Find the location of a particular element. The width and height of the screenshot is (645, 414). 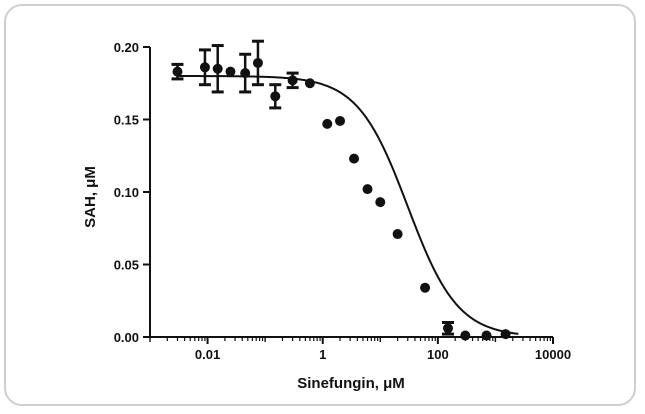

x-tick-label: 1 is located at coordinates (322, 354).